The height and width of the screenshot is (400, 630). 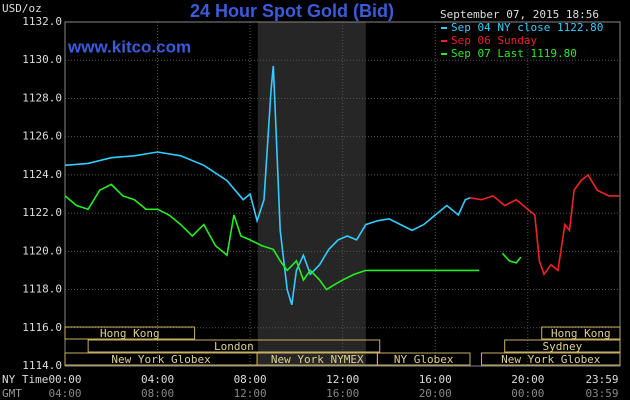 I want to click on session-label: Sydney, so click(x=562, y=346).